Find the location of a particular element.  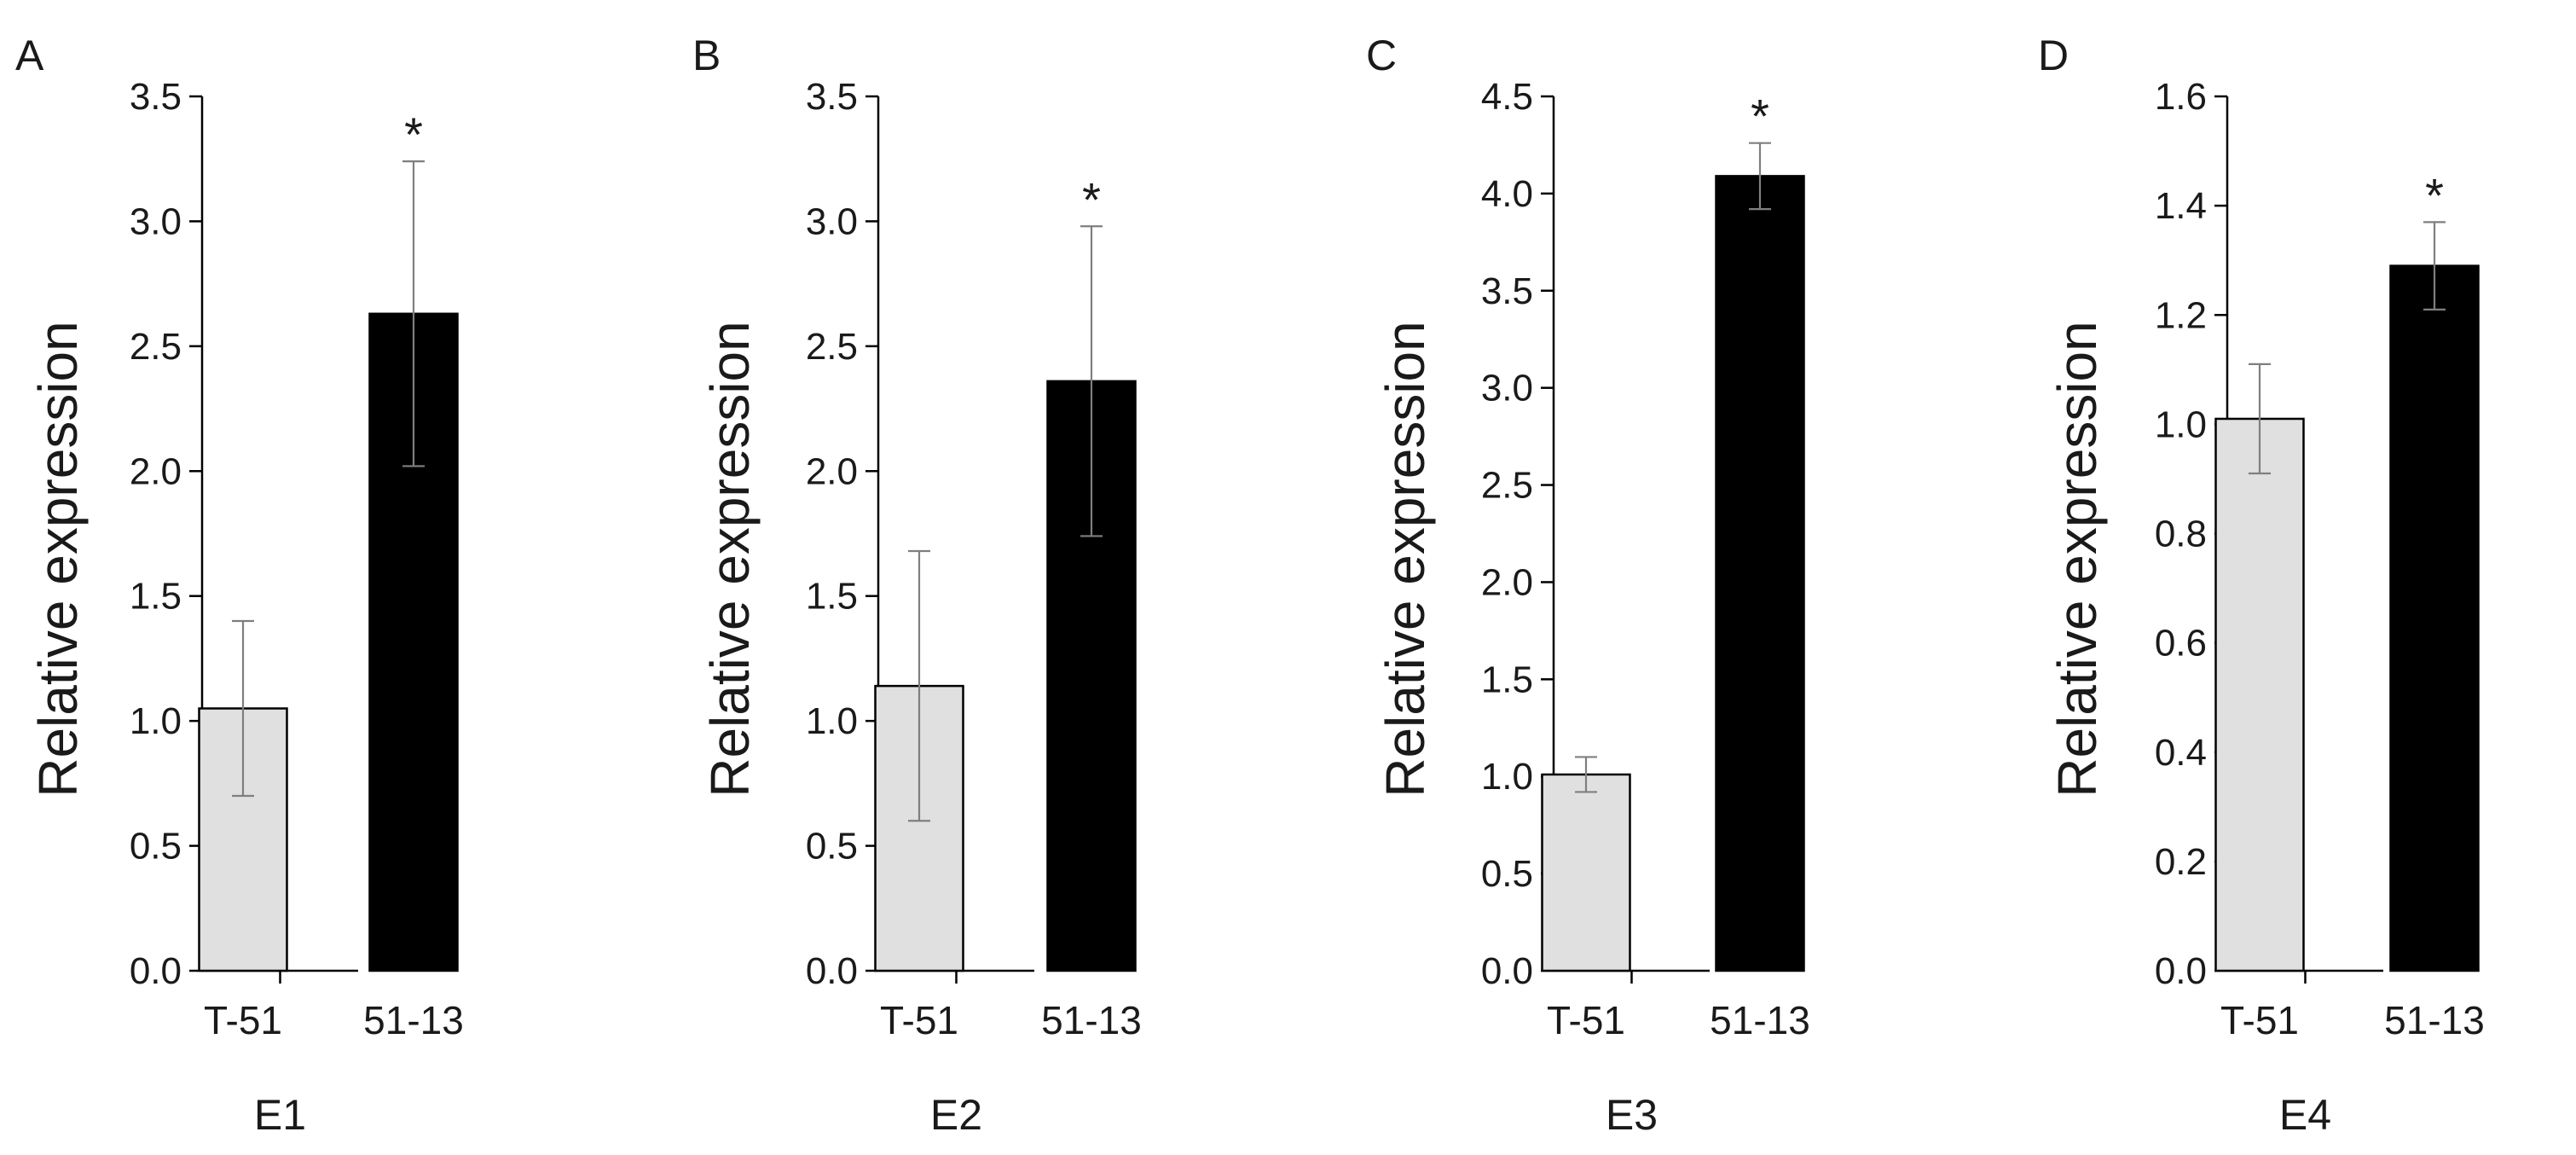

chart-b-significance-mark: * is located at coordinates (1091, 199).